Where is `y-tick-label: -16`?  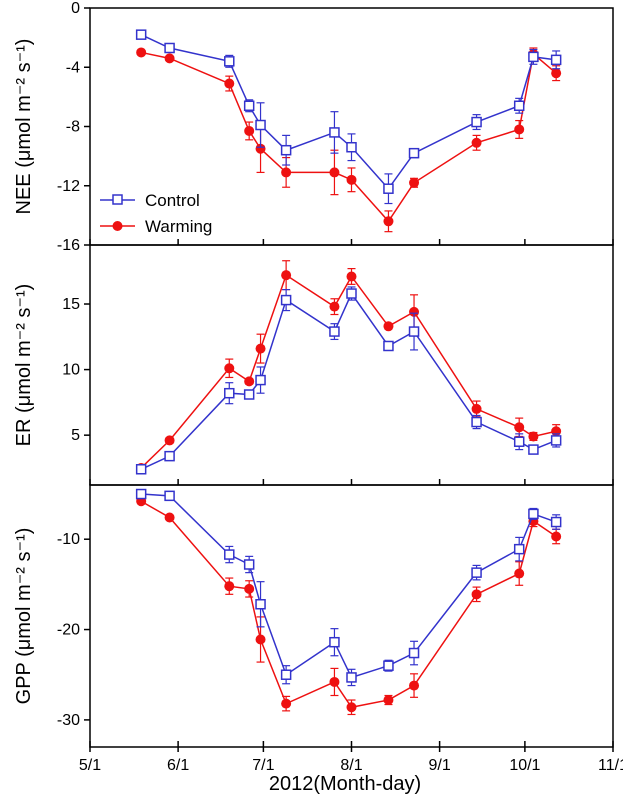 y-tick-label: -16 is located at coordinates (68, 245).